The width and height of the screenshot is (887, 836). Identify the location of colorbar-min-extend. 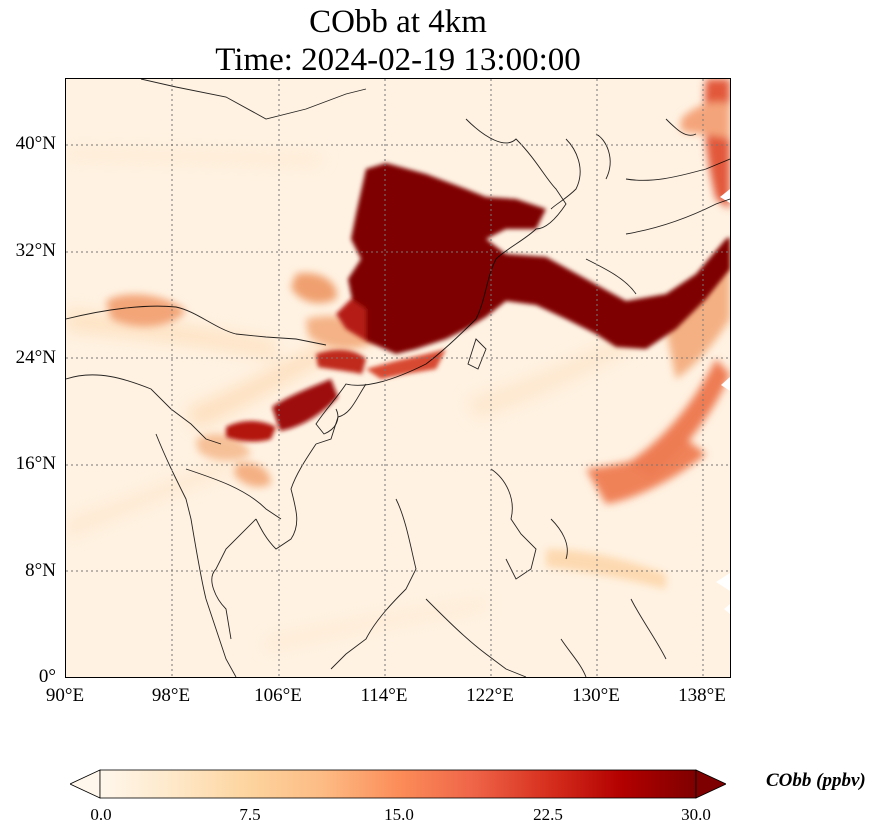
(85, 784).